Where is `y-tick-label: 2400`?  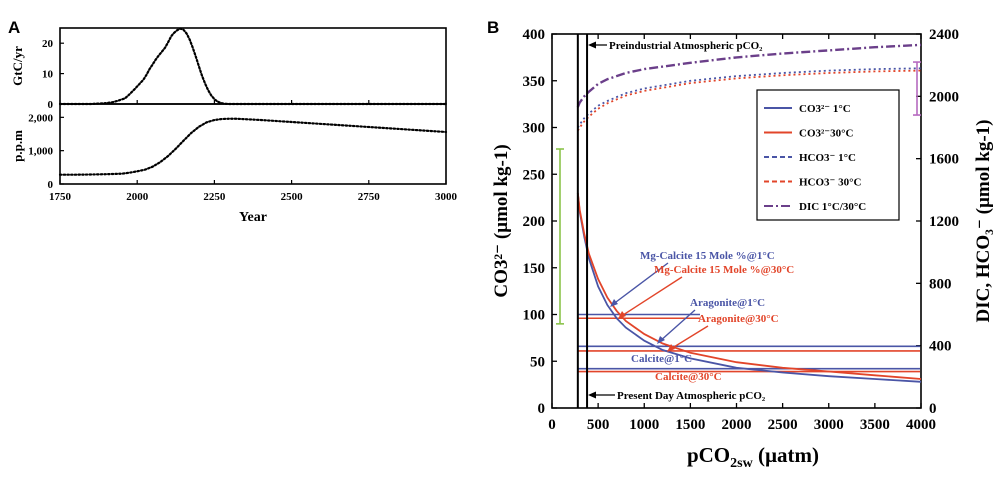
y-tick-label: 2400 is located at coordinates (944, 35).